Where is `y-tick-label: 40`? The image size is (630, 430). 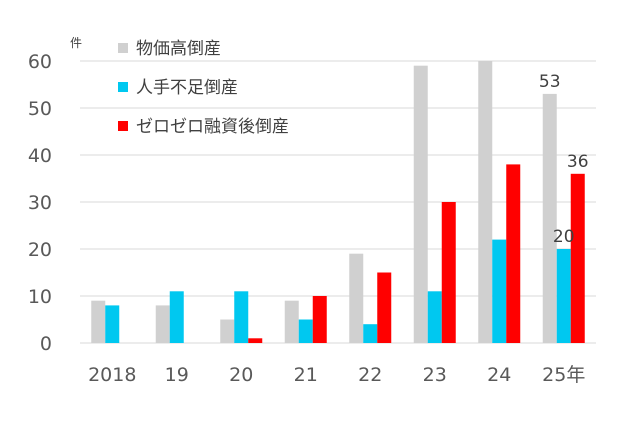
y-tick-label: 40 is located at coordinates (40, 156).